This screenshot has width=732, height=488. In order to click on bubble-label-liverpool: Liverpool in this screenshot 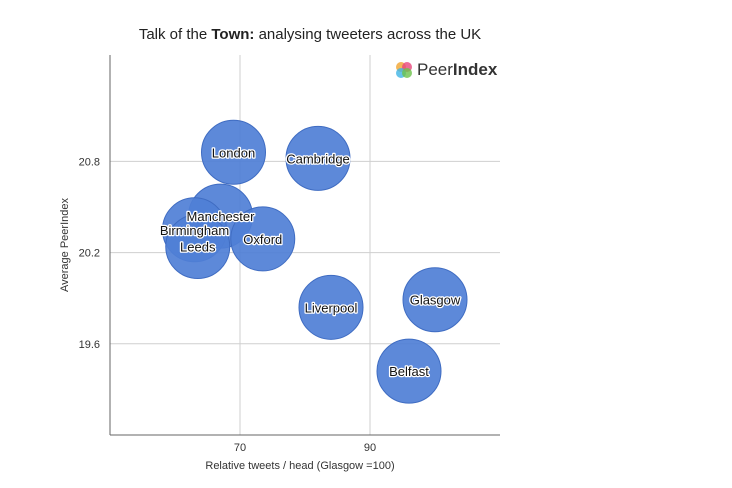, I will do `click(331, 307)`.